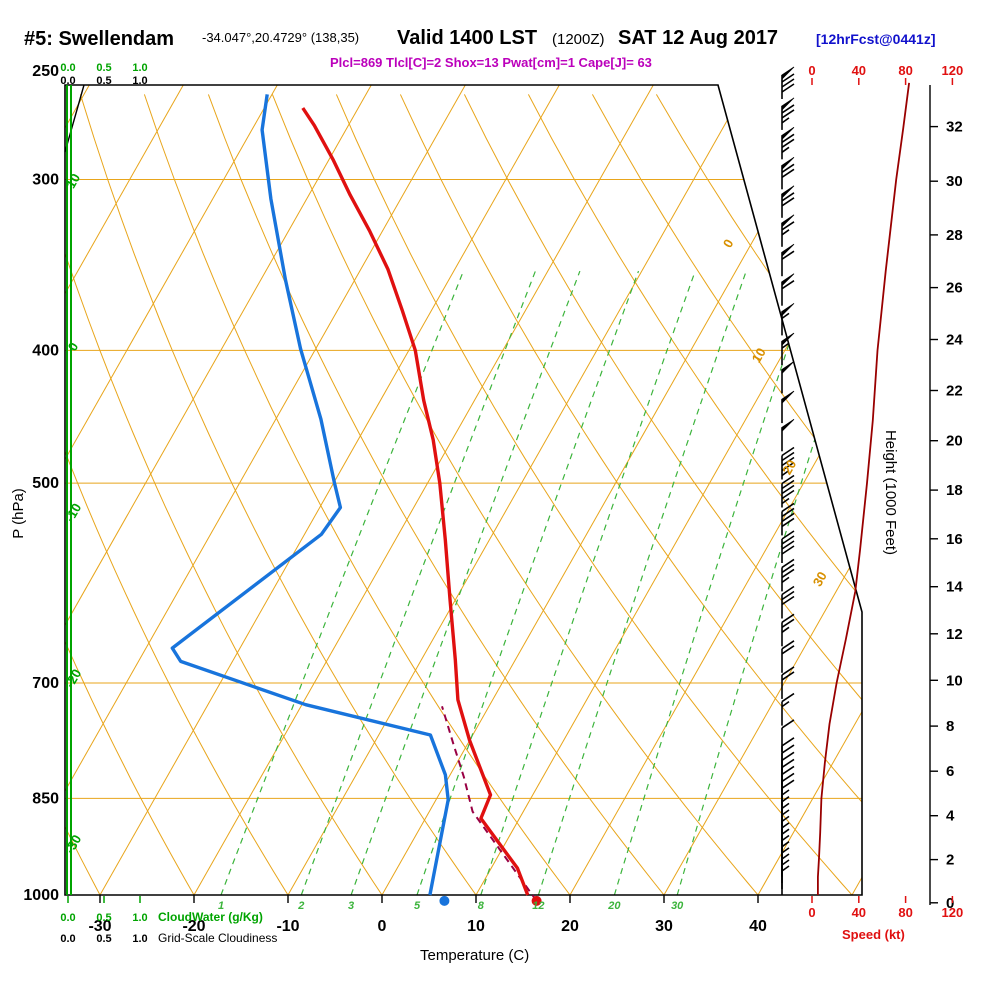 The image size is (1000, 1000). What do you see at coordinates (954, 340) in the screenshot?
I see `height-tick-label: 24` at bounding box center [954, 340].